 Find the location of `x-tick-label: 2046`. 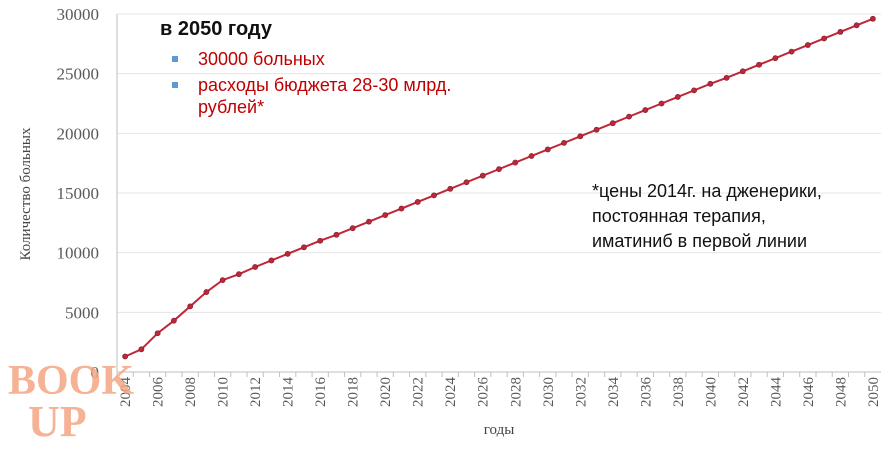

x-tick-label: 2046 is located at coordinates (809, 392).